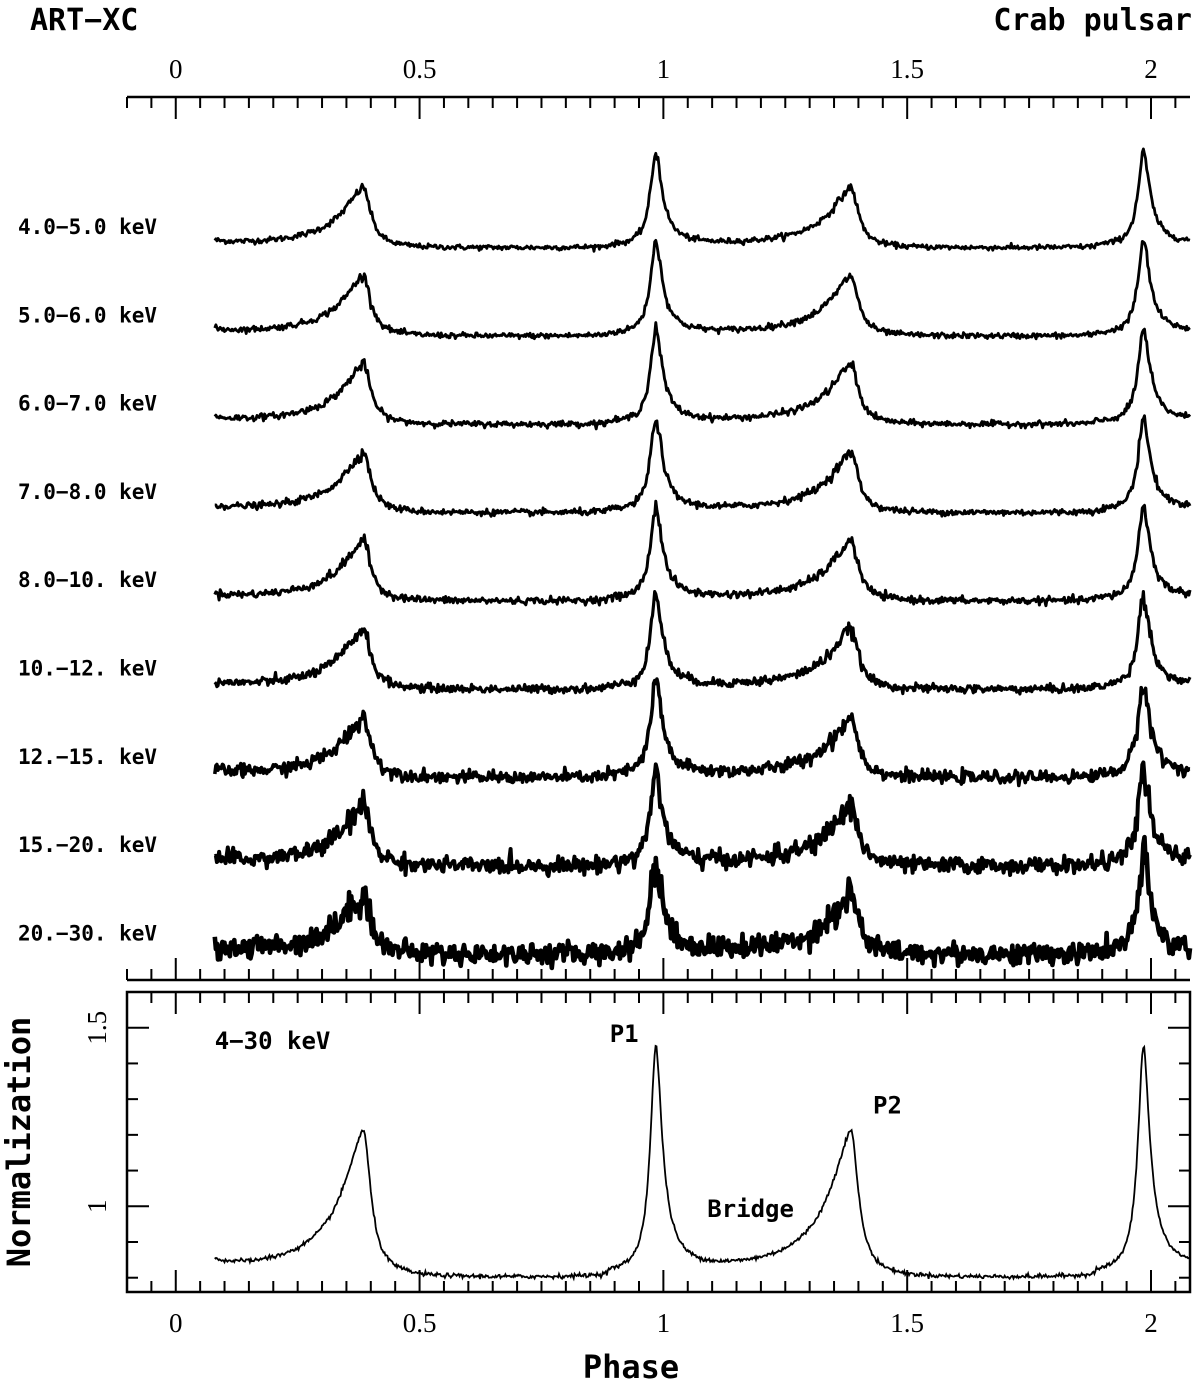  Describe the element at coordinates (84, 20) in the screenshot. I see `instrument-label: ART−XC` at that location.